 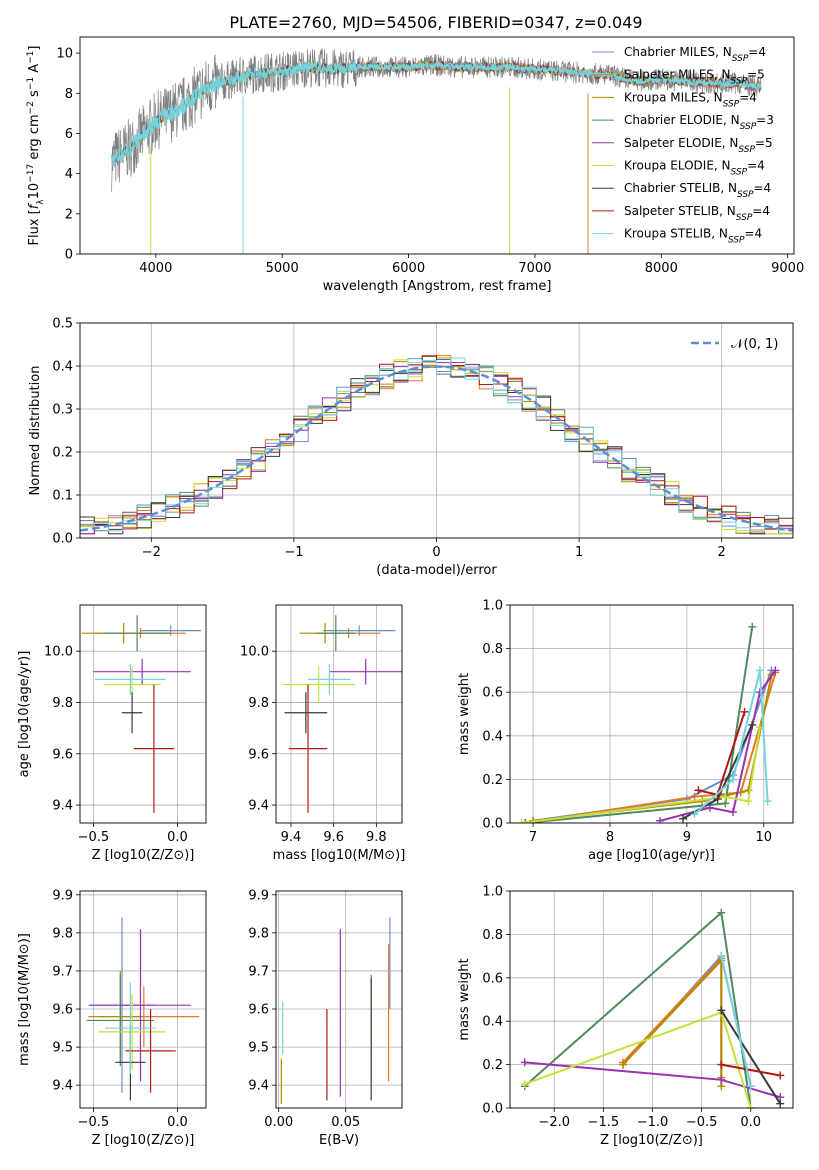 I want to click on y-tick-label: 1.0, so click(x=492, y=892).